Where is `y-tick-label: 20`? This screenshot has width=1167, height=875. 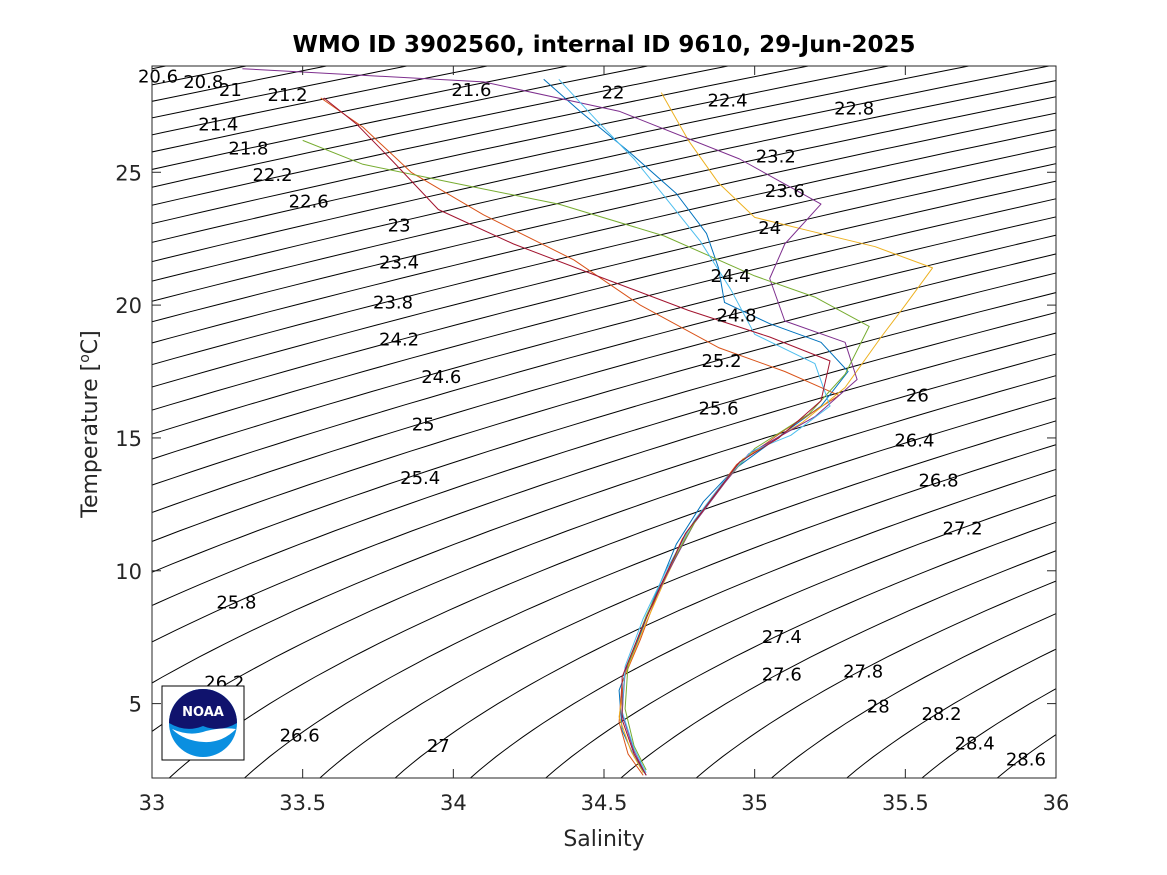
y-tick-label: 20 is located at coordinates (128, 306).